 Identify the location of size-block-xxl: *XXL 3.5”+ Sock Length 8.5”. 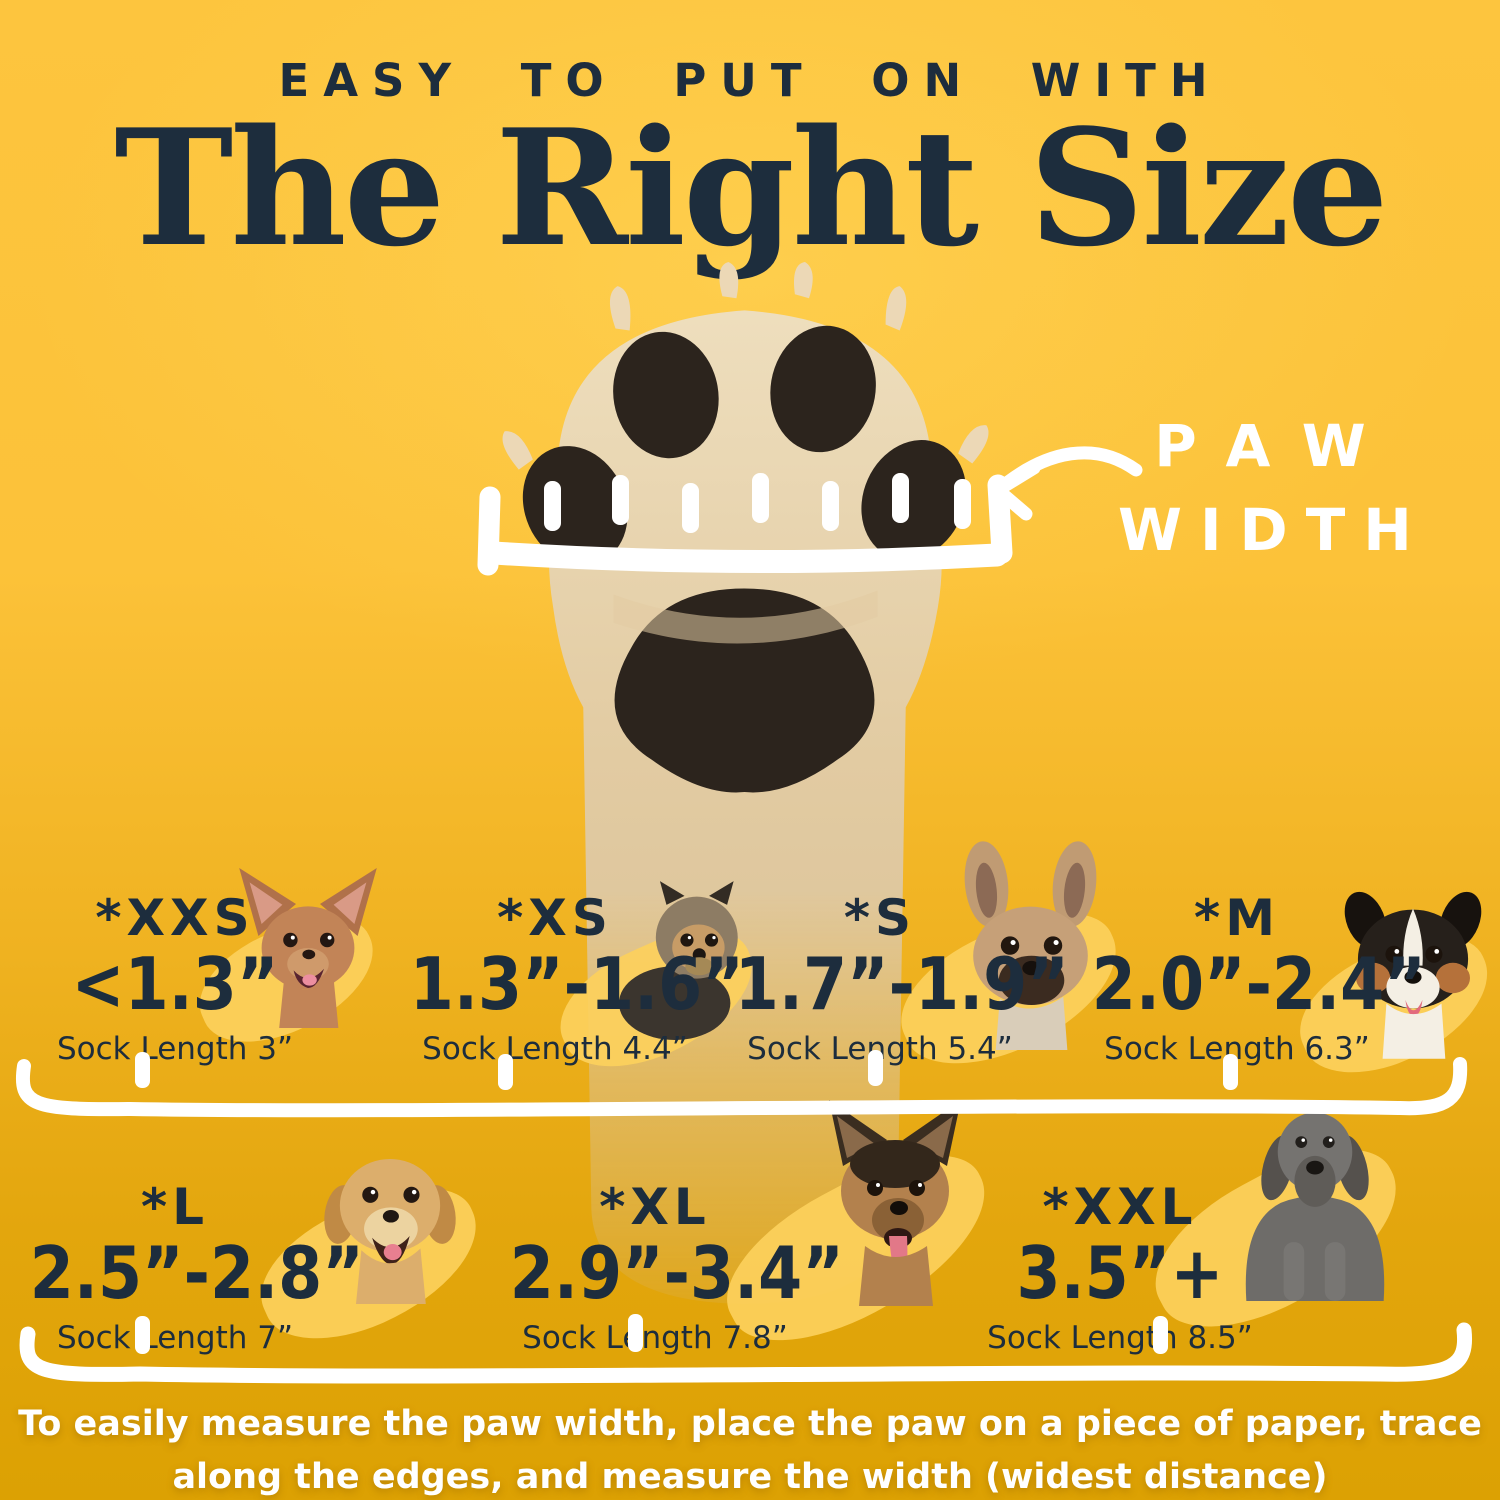
(1120, 1269).